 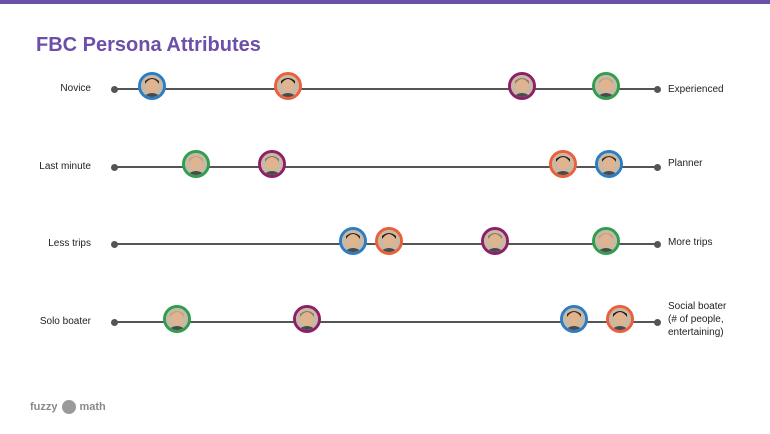 What do you see at coordinates (148, 45) in the screenshot?
I see `page-title: FBC Persona Attributes` at bounding box center [148, 45].